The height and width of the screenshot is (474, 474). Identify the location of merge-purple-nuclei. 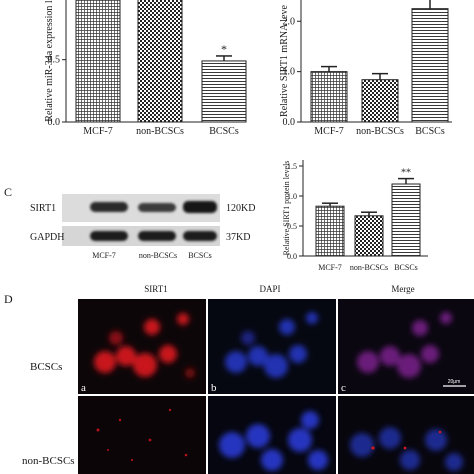
(404, 345).